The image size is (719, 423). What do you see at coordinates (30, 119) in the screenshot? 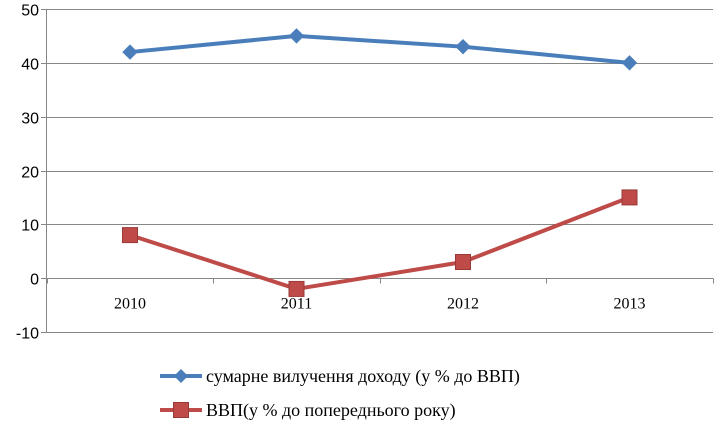
I see `y-tick-label: 30` at bounding box center [30, 119].